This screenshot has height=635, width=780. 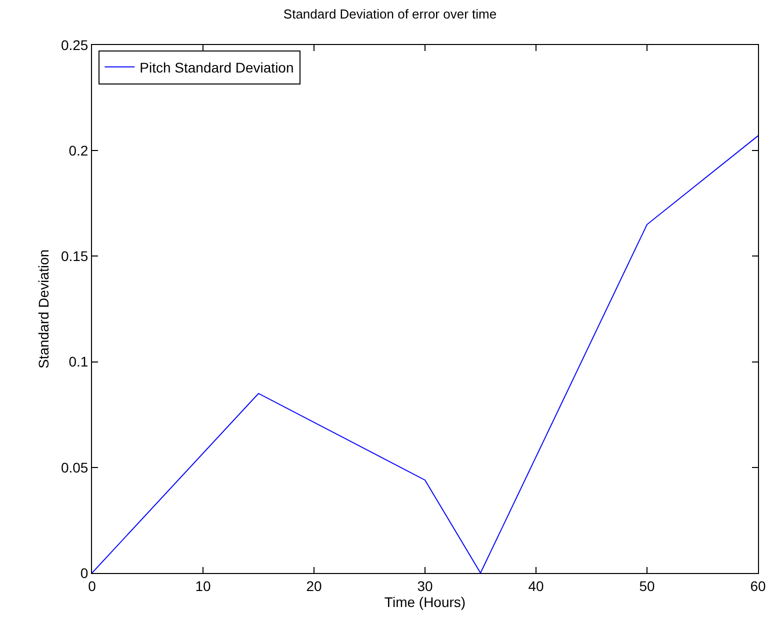 I want to click on x-tick-label: 50, so click(x=647, y=586).